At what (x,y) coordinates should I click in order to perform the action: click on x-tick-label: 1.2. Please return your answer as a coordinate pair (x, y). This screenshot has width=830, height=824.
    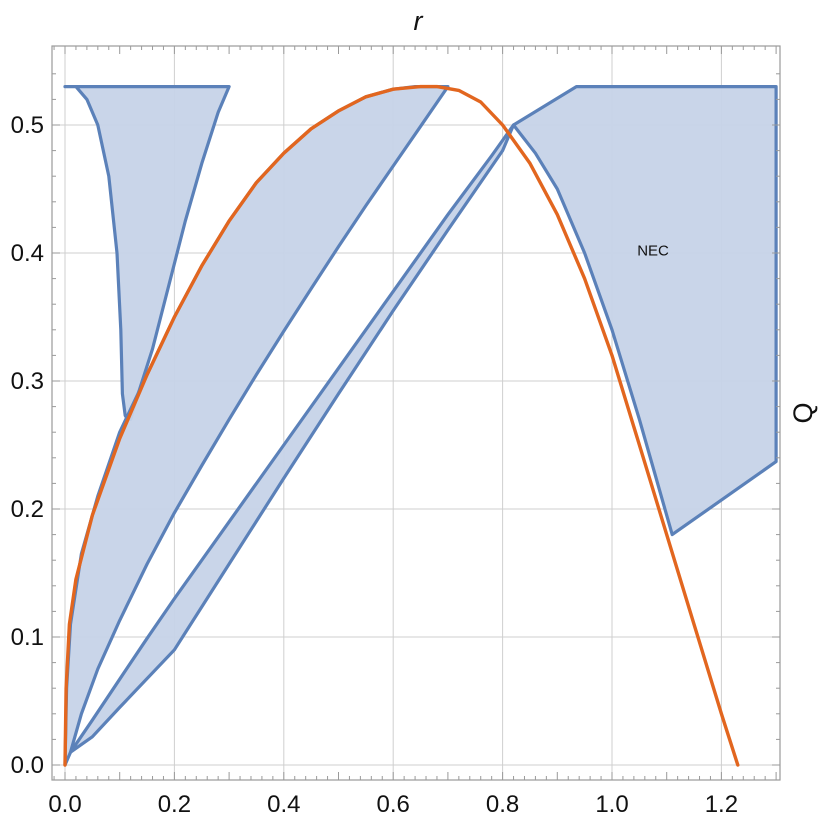
    Looking at the image, I should click on (721, 804).